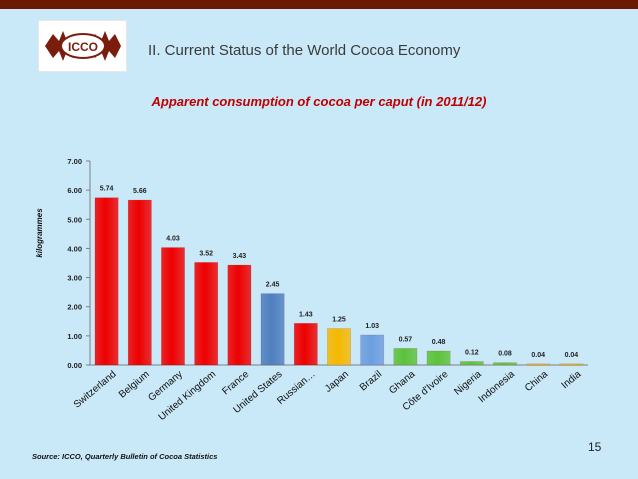 This screenshot has height=479, width=638. I want to click on data-label: 3.43, so click(240, 256).